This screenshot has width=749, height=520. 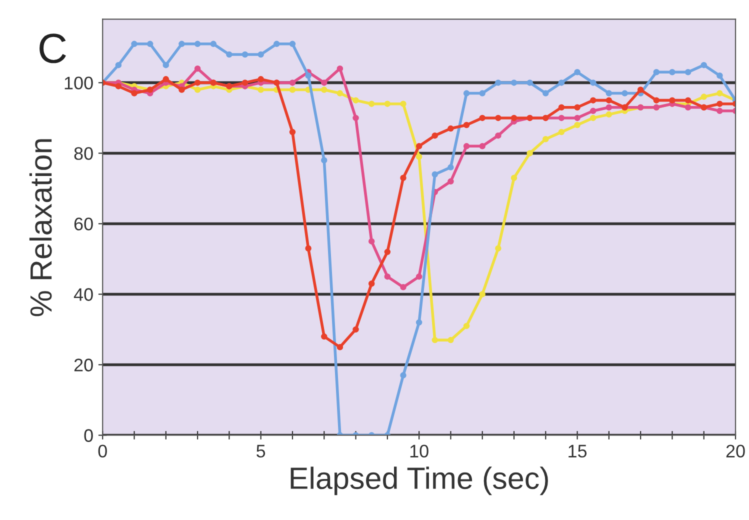 I want to click on x-tick-label: 5, so click(x=261, y=451).